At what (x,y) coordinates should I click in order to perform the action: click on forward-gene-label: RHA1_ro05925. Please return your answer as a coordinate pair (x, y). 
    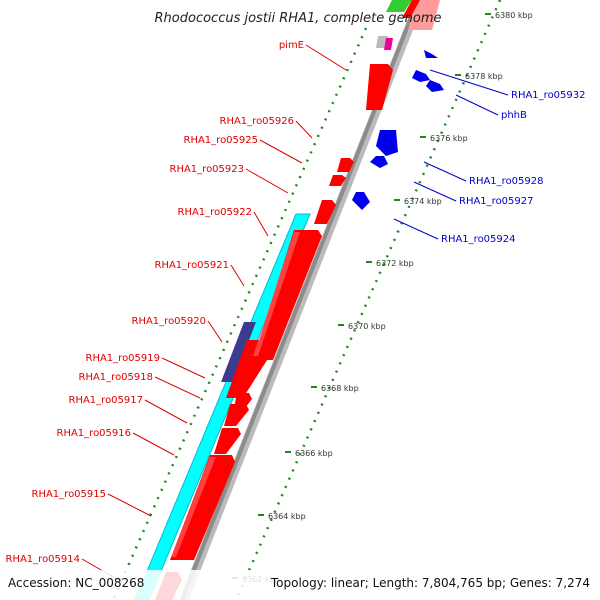
    Looking at the image, I should click on (221, 140).